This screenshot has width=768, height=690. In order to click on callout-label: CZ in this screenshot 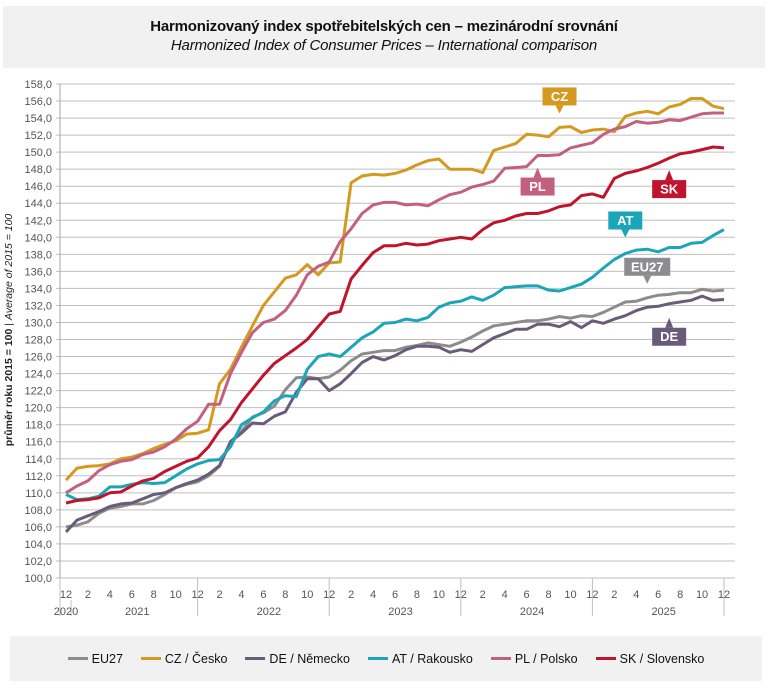, I will do `click(559, 96)`.